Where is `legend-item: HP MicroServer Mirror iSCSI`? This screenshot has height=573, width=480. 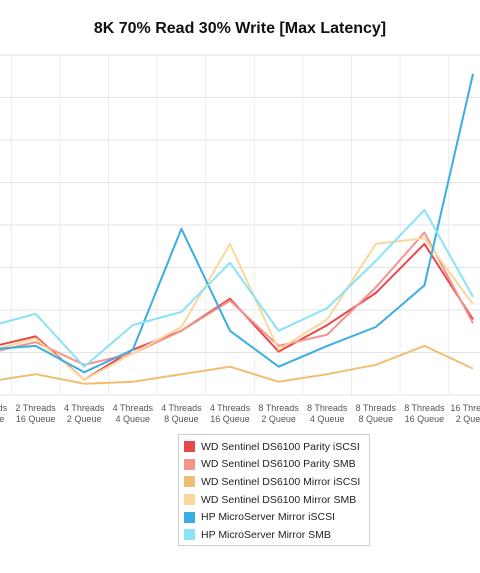 legend-item: HP MicroServer Mirror iSCSI is located at coordinates (276, 517).